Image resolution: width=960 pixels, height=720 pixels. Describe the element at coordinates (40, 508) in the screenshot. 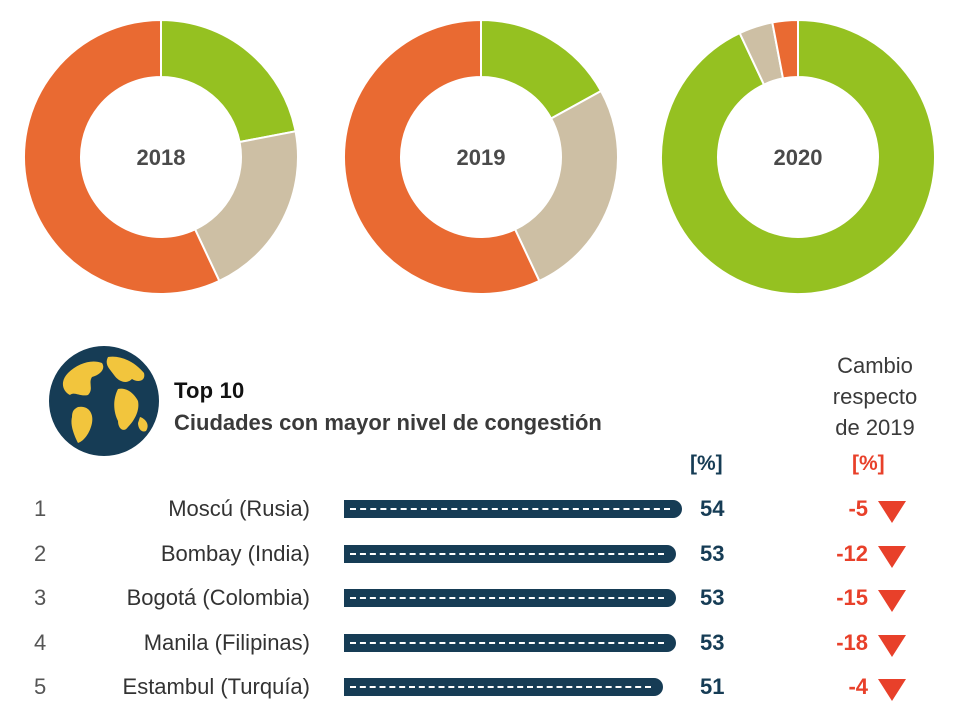

I see `rank-number: 1` at that location.